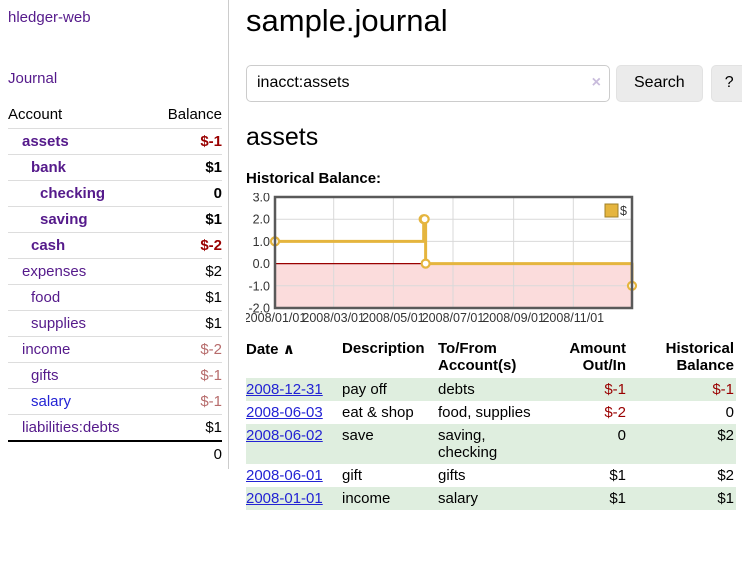 This screenshot has height=582, width=742. I want to click on transaction-balance: $-1, so click(687, 389).